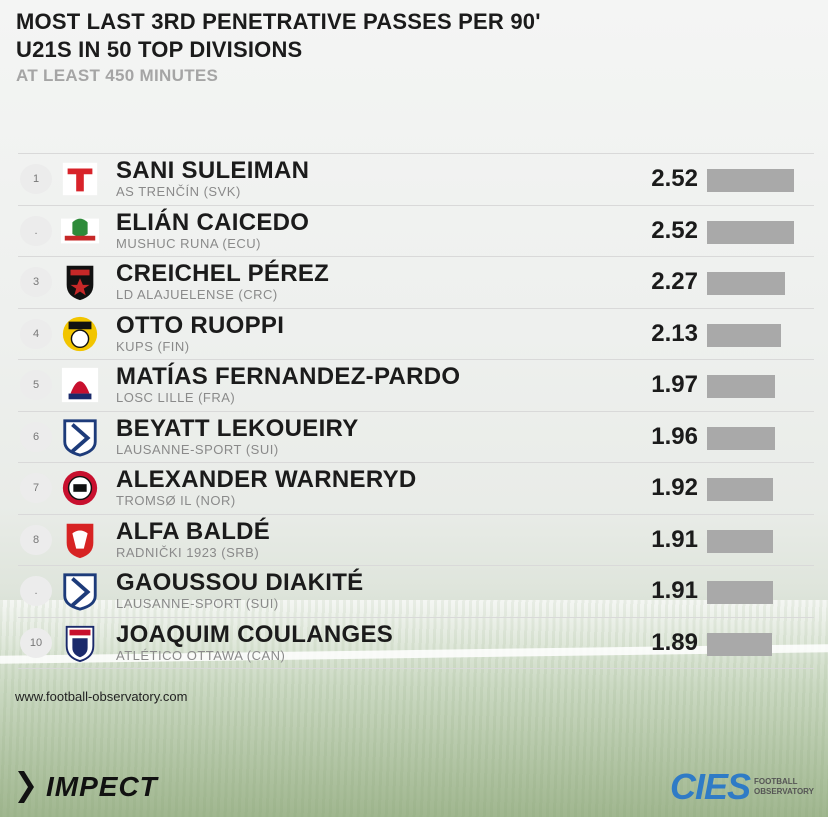 Image resolution: width=828 pixels, height=817 pixels. Describe the element at coordinates (80, 540) in the screenshot. I see `radnicki-1923-logo-icon` at that location.